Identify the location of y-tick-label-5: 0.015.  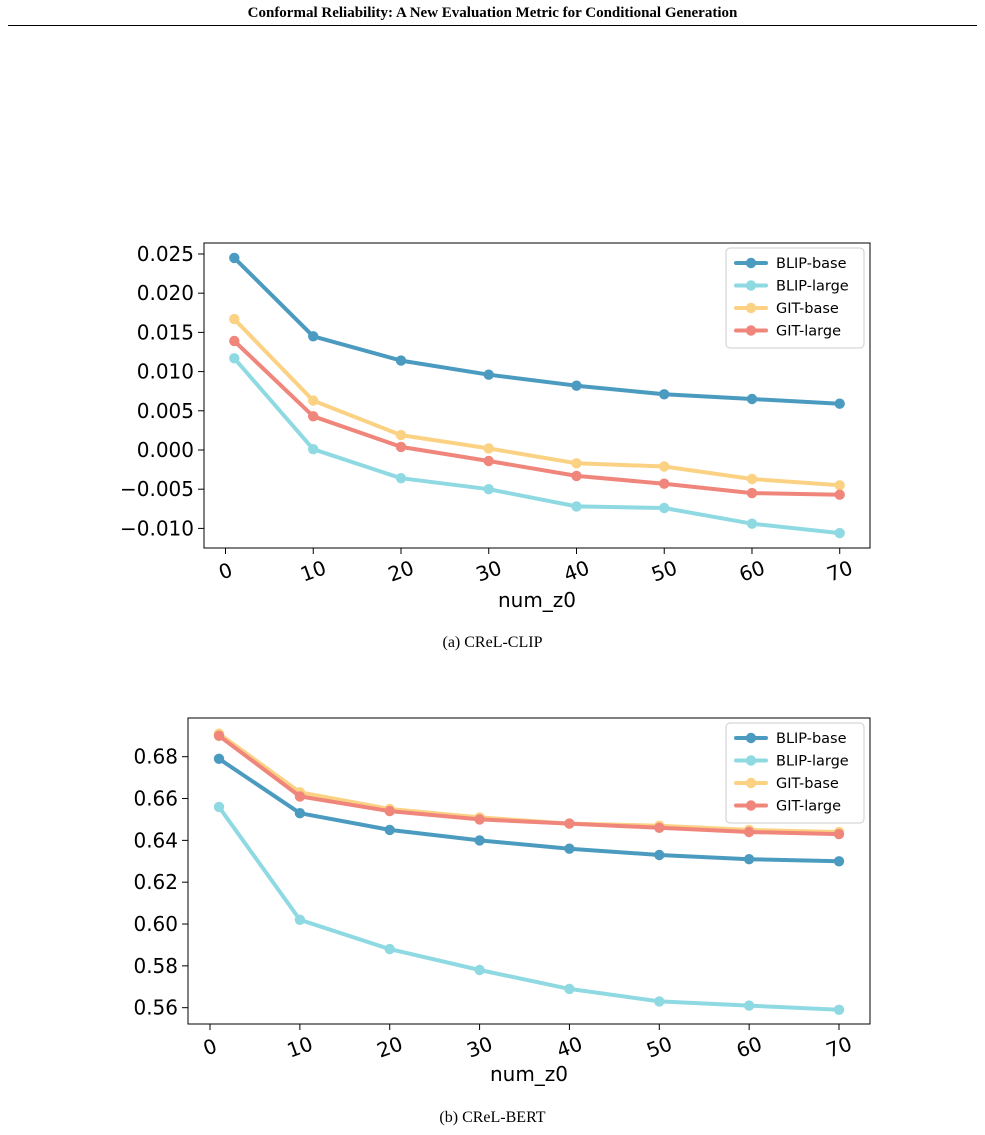
(165, 332).